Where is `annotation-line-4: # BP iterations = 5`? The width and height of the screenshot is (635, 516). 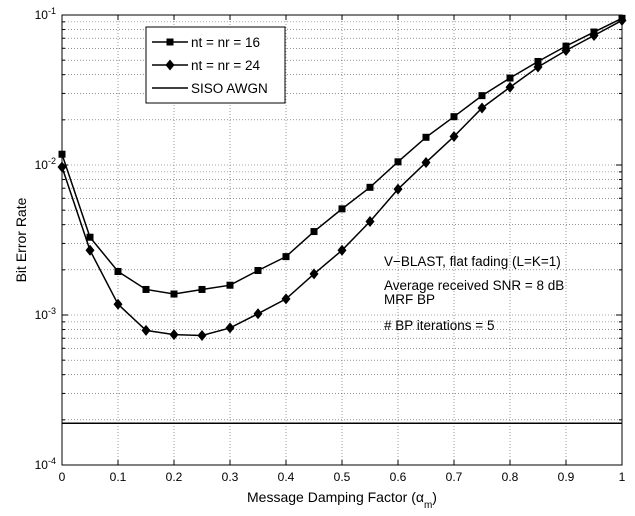 annotation-line-4: # BP iterations = 5 is located at coordinates (439, 325).